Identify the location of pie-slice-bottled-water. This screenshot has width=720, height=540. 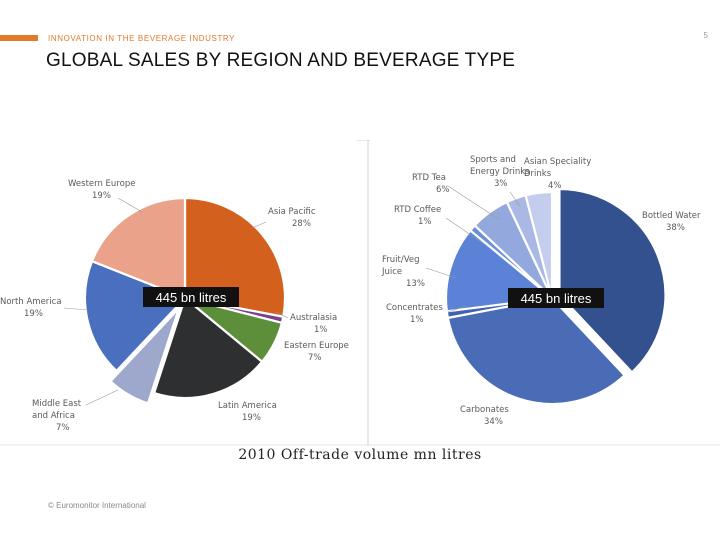
(612, 280).